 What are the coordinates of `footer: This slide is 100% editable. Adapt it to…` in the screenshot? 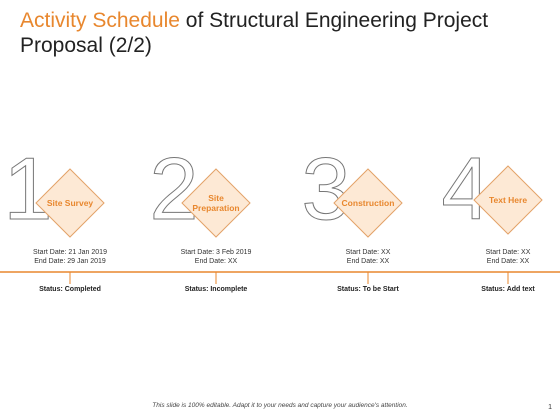 It's located at (280, 405).